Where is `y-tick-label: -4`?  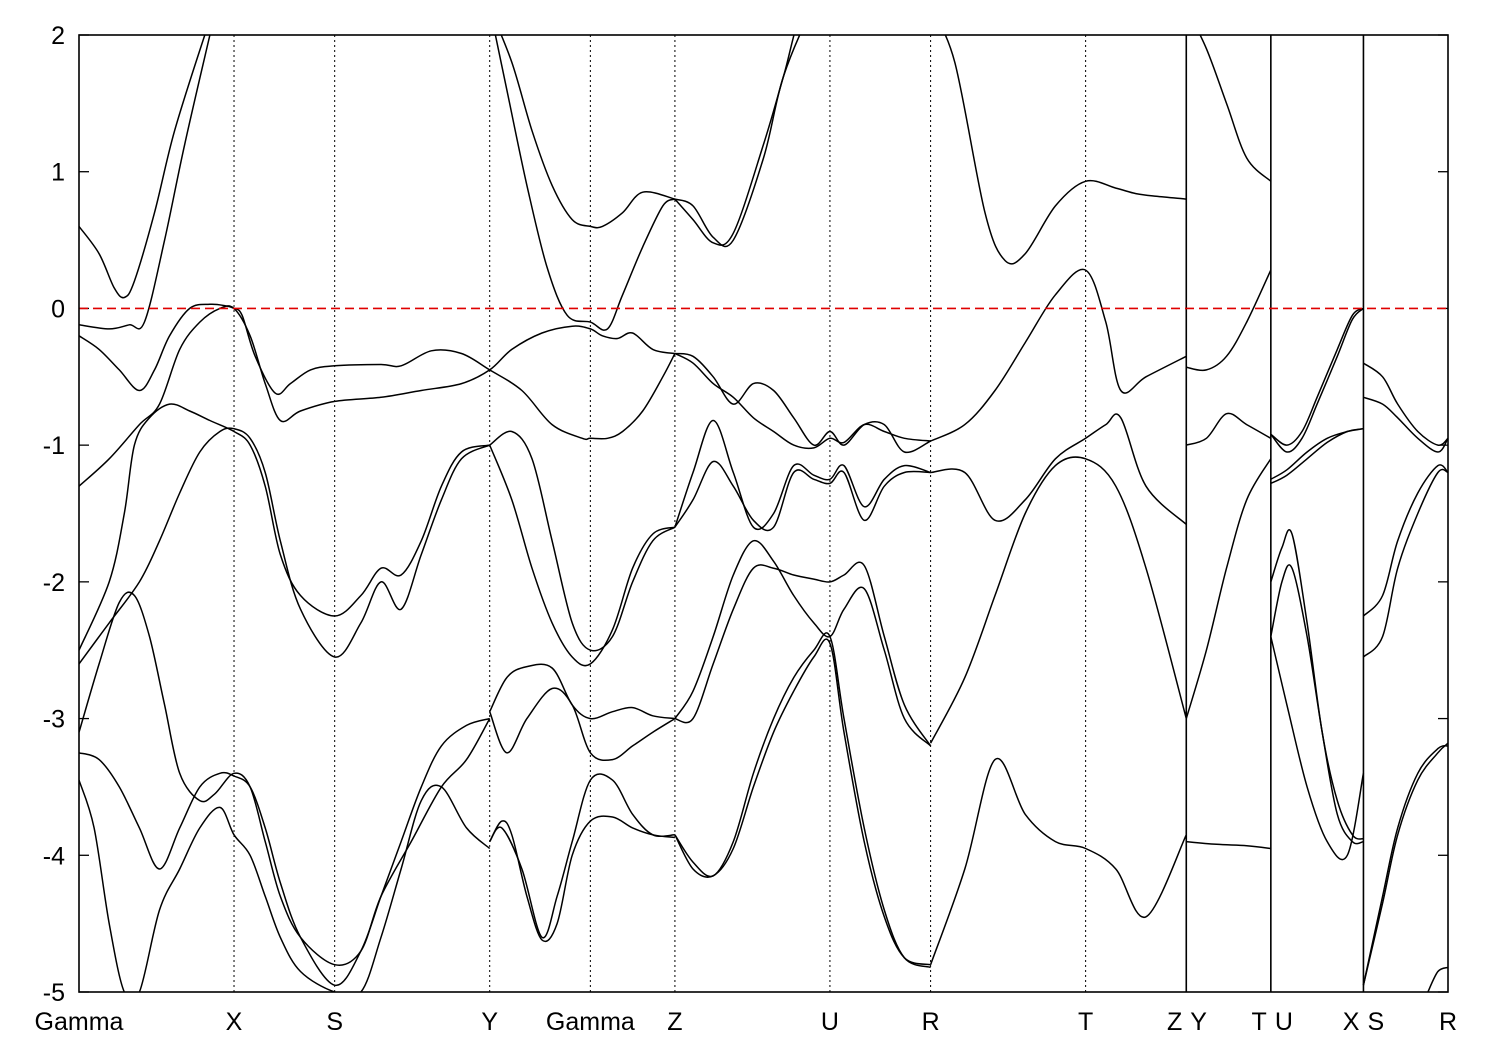 y-tick-label: -4 is located at coordinates (54, 856).